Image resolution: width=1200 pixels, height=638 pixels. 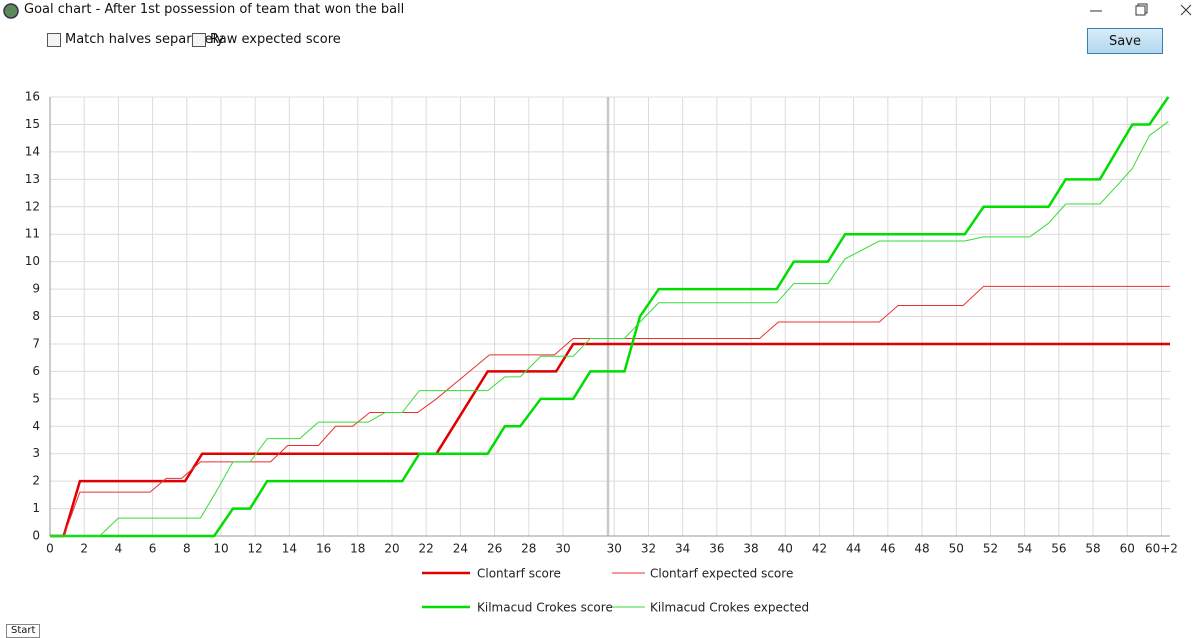 I want to click on x-tick-label: 26, so click(x=494, y=549).